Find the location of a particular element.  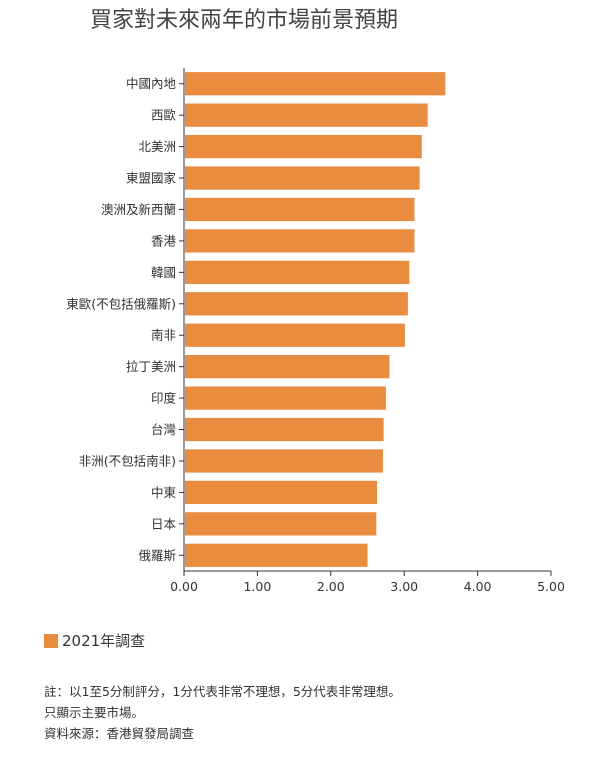

y-tick-label: 東盟國家 is located at coordinates (151, 178).